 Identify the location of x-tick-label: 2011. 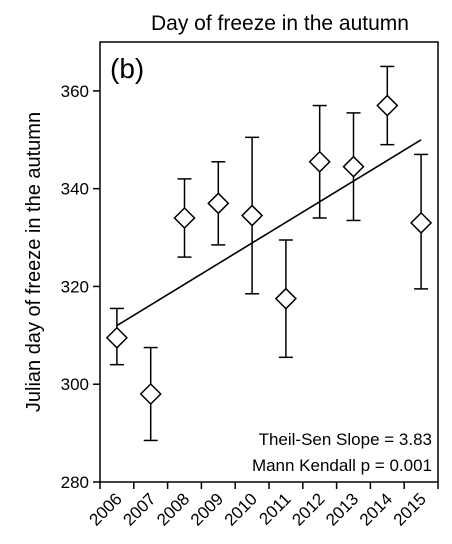
(274, 508).